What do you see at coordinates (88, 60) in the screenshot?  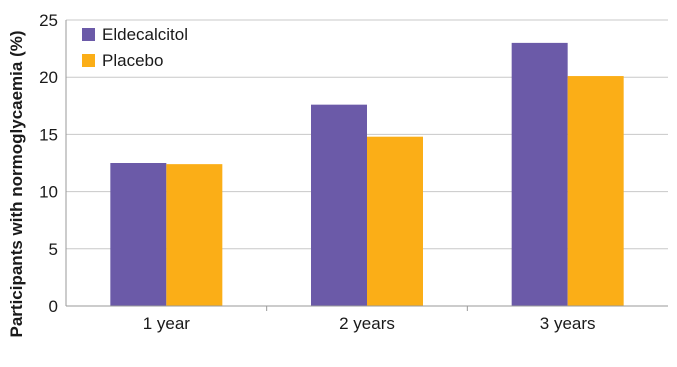 I see `legend-swatch-placebo` at bounding box center [88, 60].